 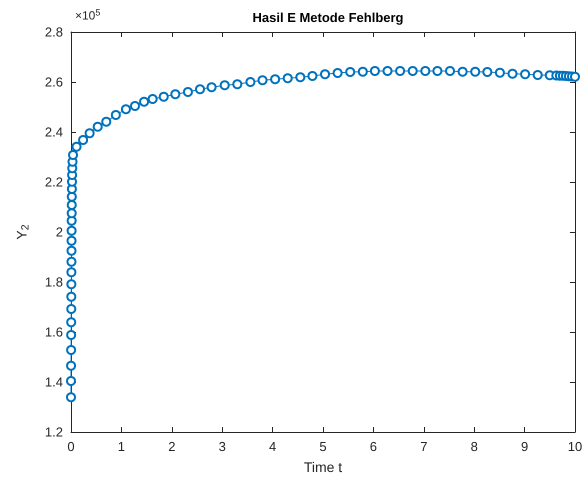 I want to click on chart-title: Hasil E Metode Fehlberg, so click(x=328, y=17).